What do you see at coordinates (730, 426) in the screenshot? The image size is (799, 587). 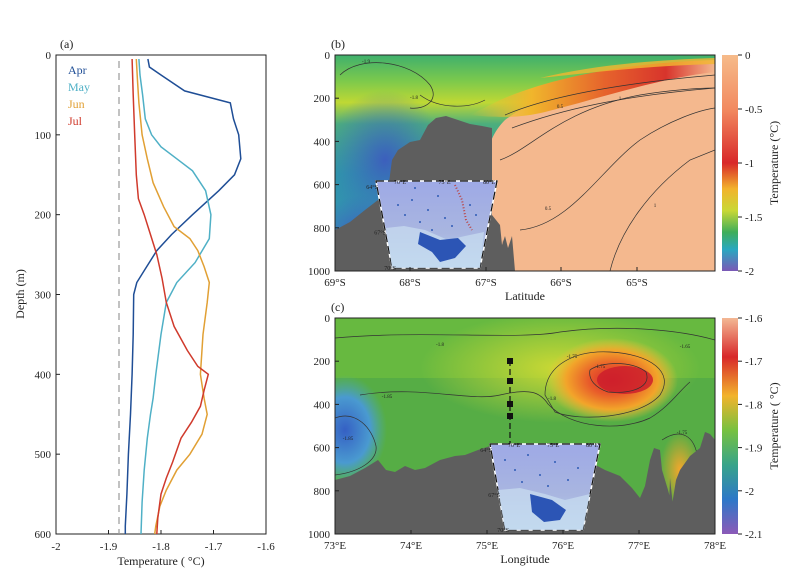 I see `panel-c-colorbar` at bounding box center [730, 426].